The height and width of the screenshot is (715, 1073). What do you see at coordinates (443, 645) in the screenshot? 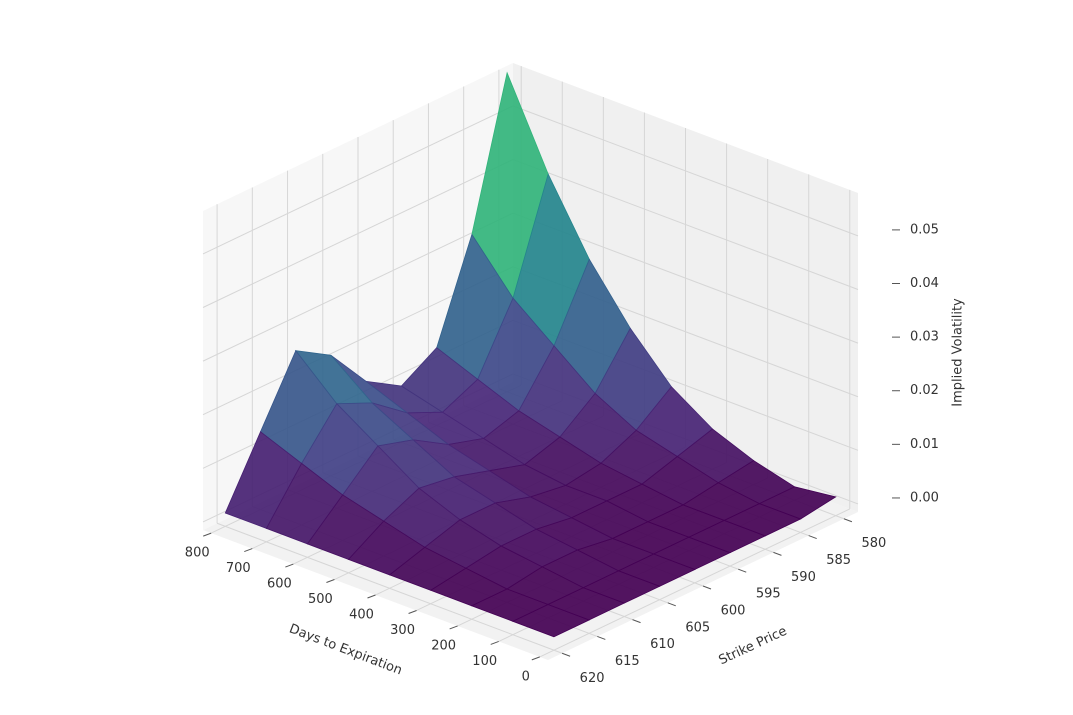
I see `x-tick-label: 200` at bounding box center [443, 645].